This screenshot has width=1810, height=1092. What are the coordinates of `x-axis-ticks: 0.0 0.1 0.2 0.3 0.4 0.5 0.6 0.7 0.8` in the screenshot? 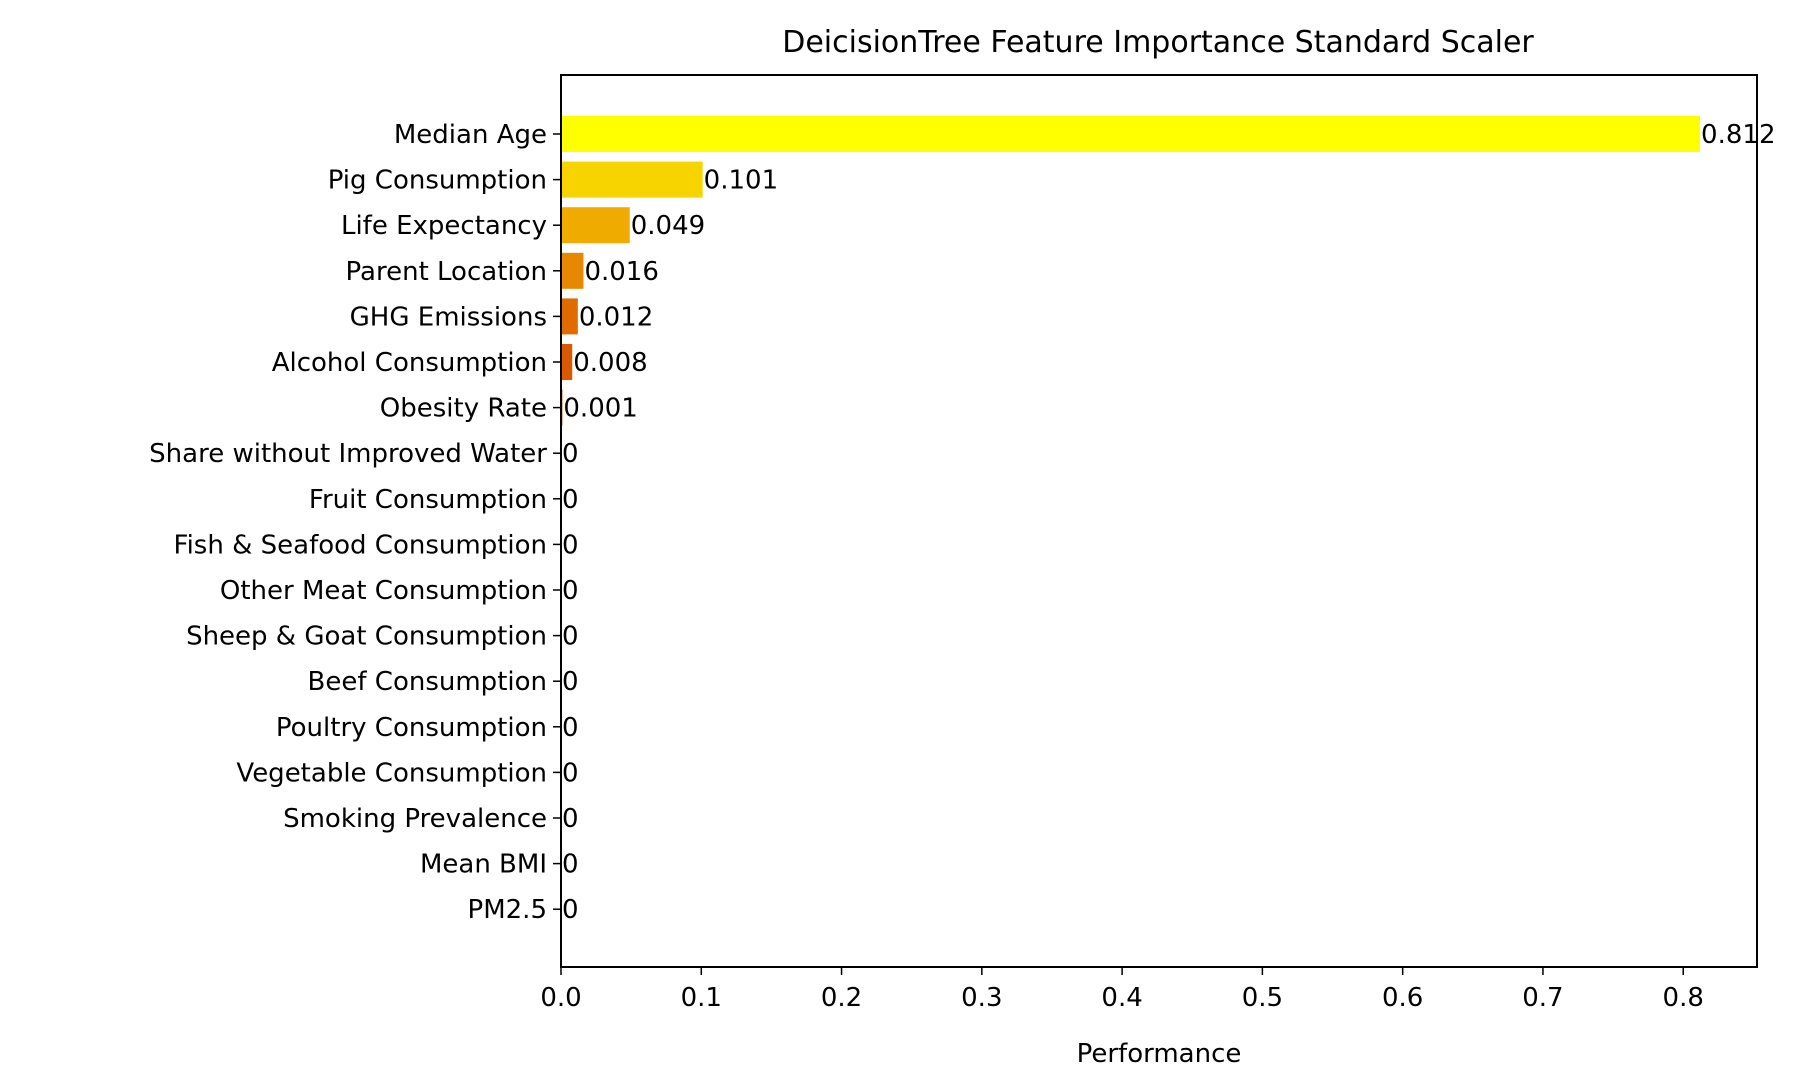 It's located at (1122, 990).